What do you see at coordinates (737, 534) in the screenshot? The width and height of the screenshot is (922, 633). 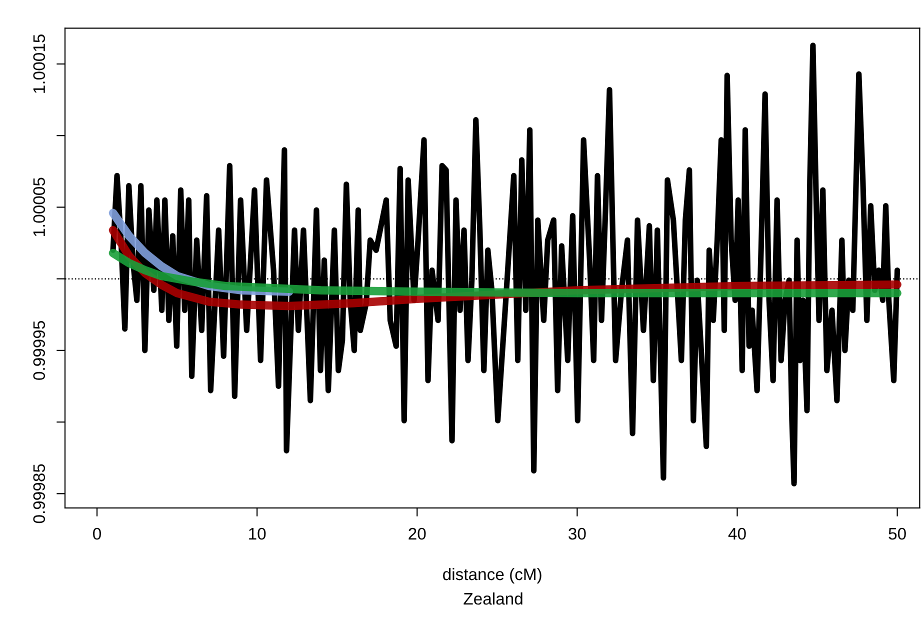 I see `x-tick-label: 40` at bounding box center [737, 534].